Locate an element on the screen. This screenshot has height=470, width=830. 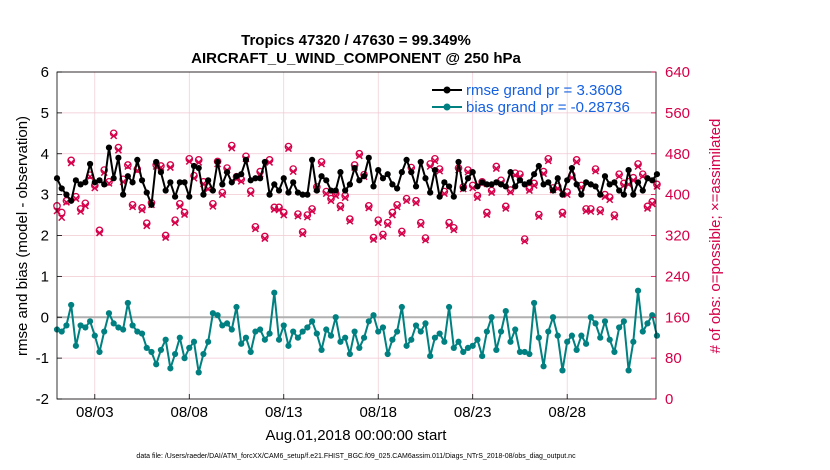
legend-bias-label: bias grand pr = -0.28736 is located at coordinates (548, 107).